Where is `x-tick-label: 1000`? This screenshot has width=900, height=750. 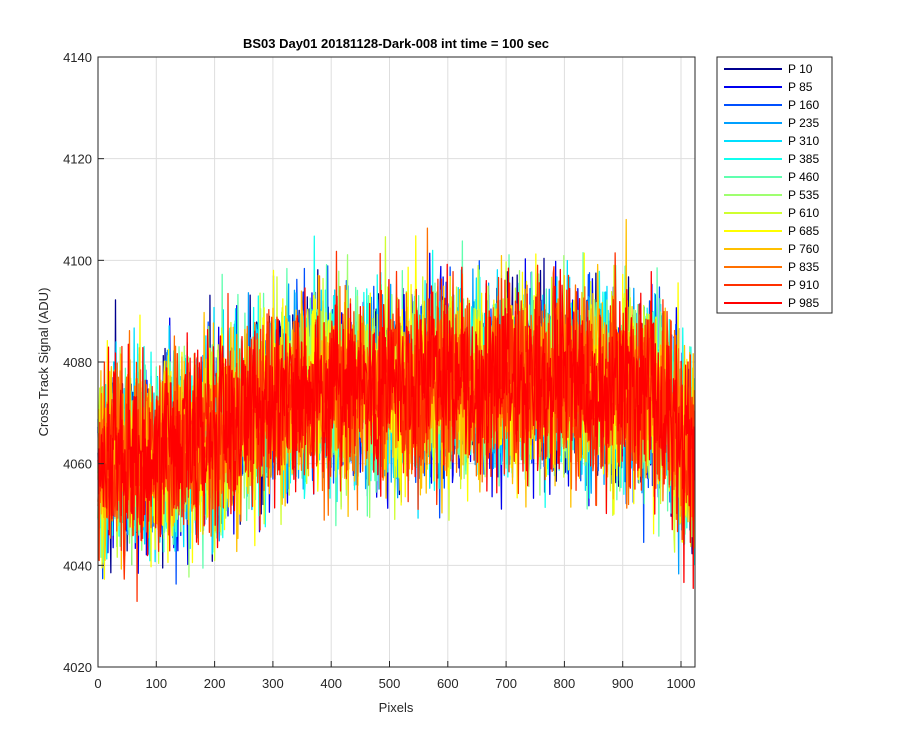 x-tick-label: 1000 is located at coordinates (681, 683).